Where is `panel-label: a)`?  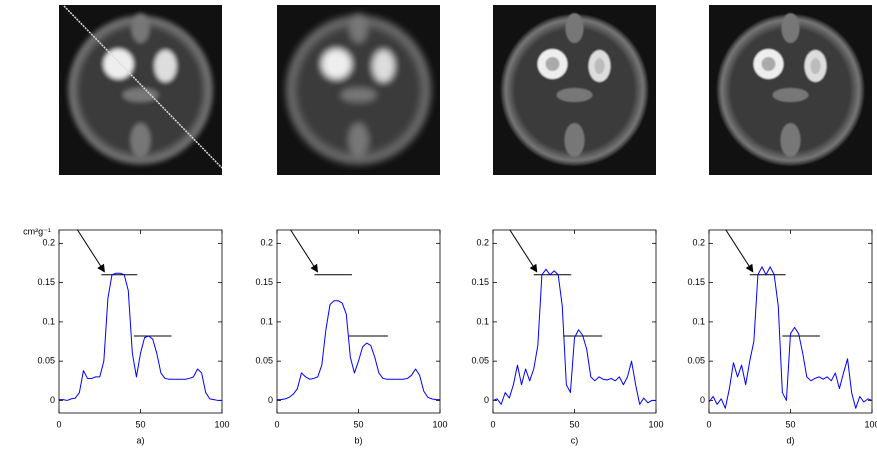 panel-label: a) is located at coordinates (140, 440).